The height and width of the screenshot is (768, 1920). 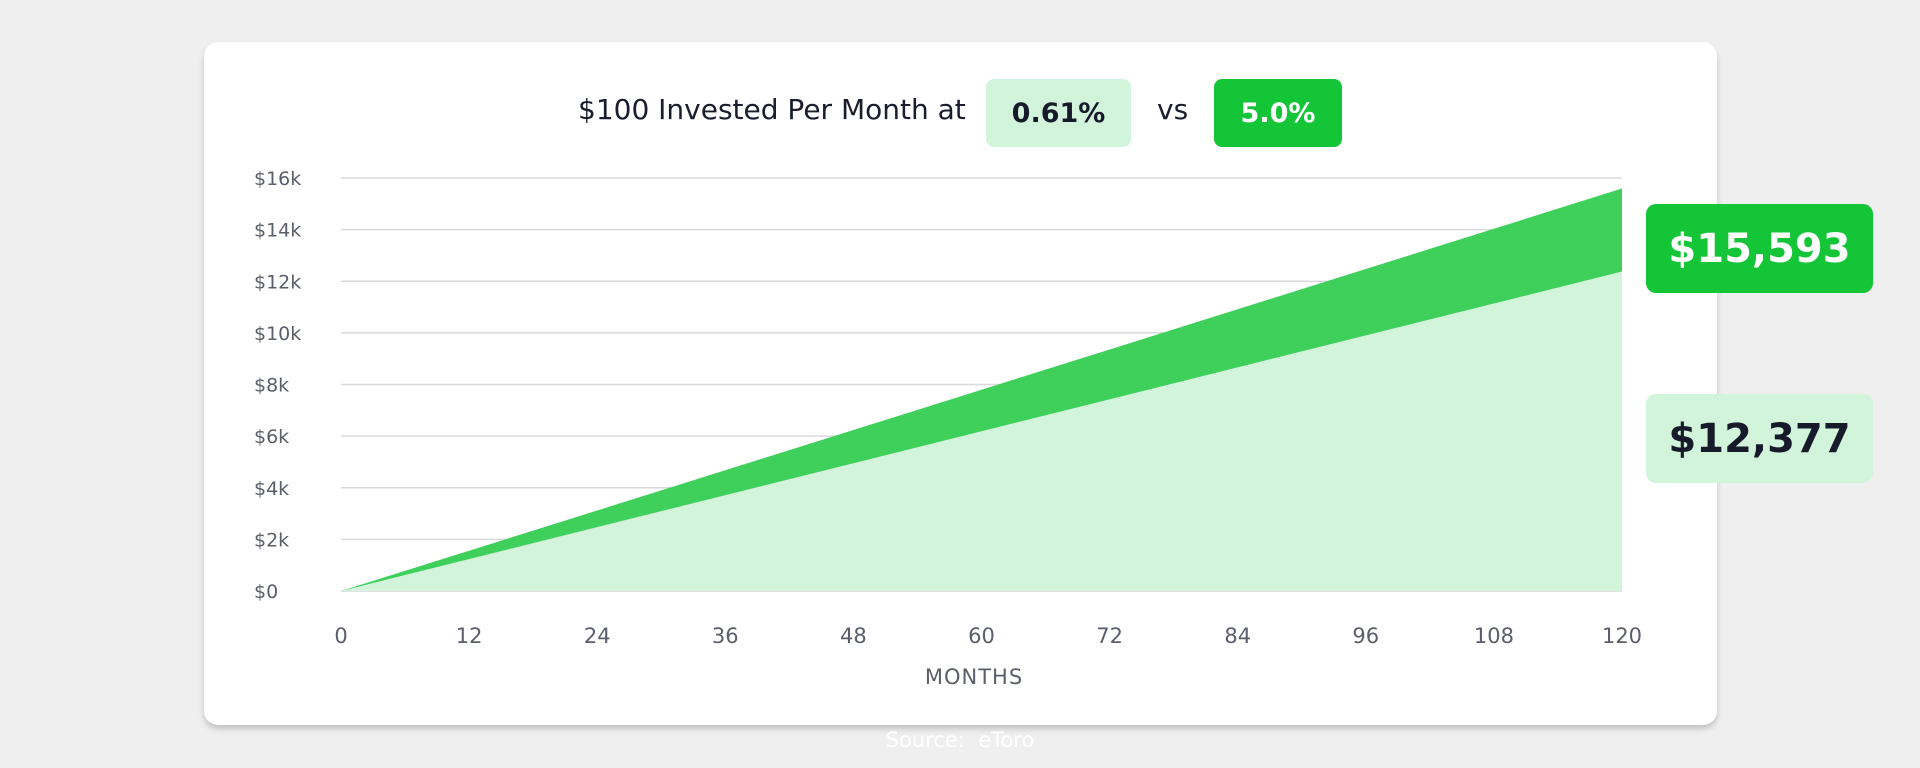 What do you see at coordinates (1173, 109) in the screenshot?
I see `vs-label: vs` at bounding box center [1173, 109].